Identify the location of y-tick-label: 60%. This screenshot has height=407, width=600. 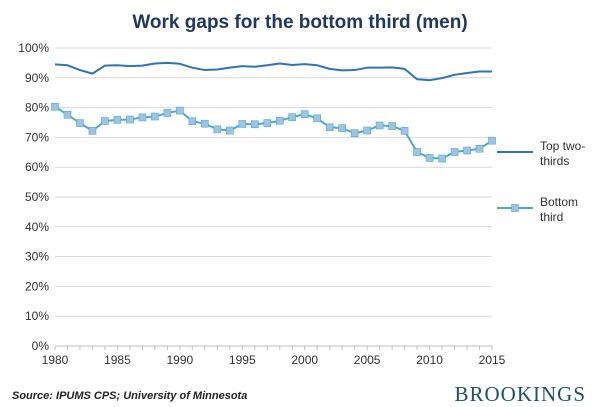
(37, 167).